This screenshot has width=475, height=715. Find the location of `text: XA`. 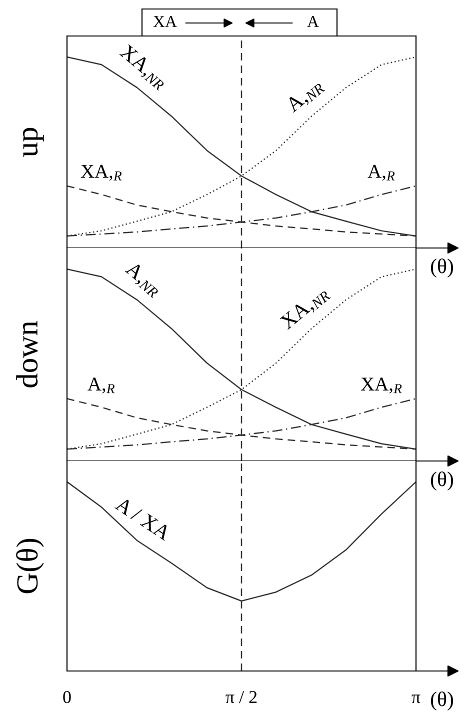

text: XA is located at coordinates (165, 22).